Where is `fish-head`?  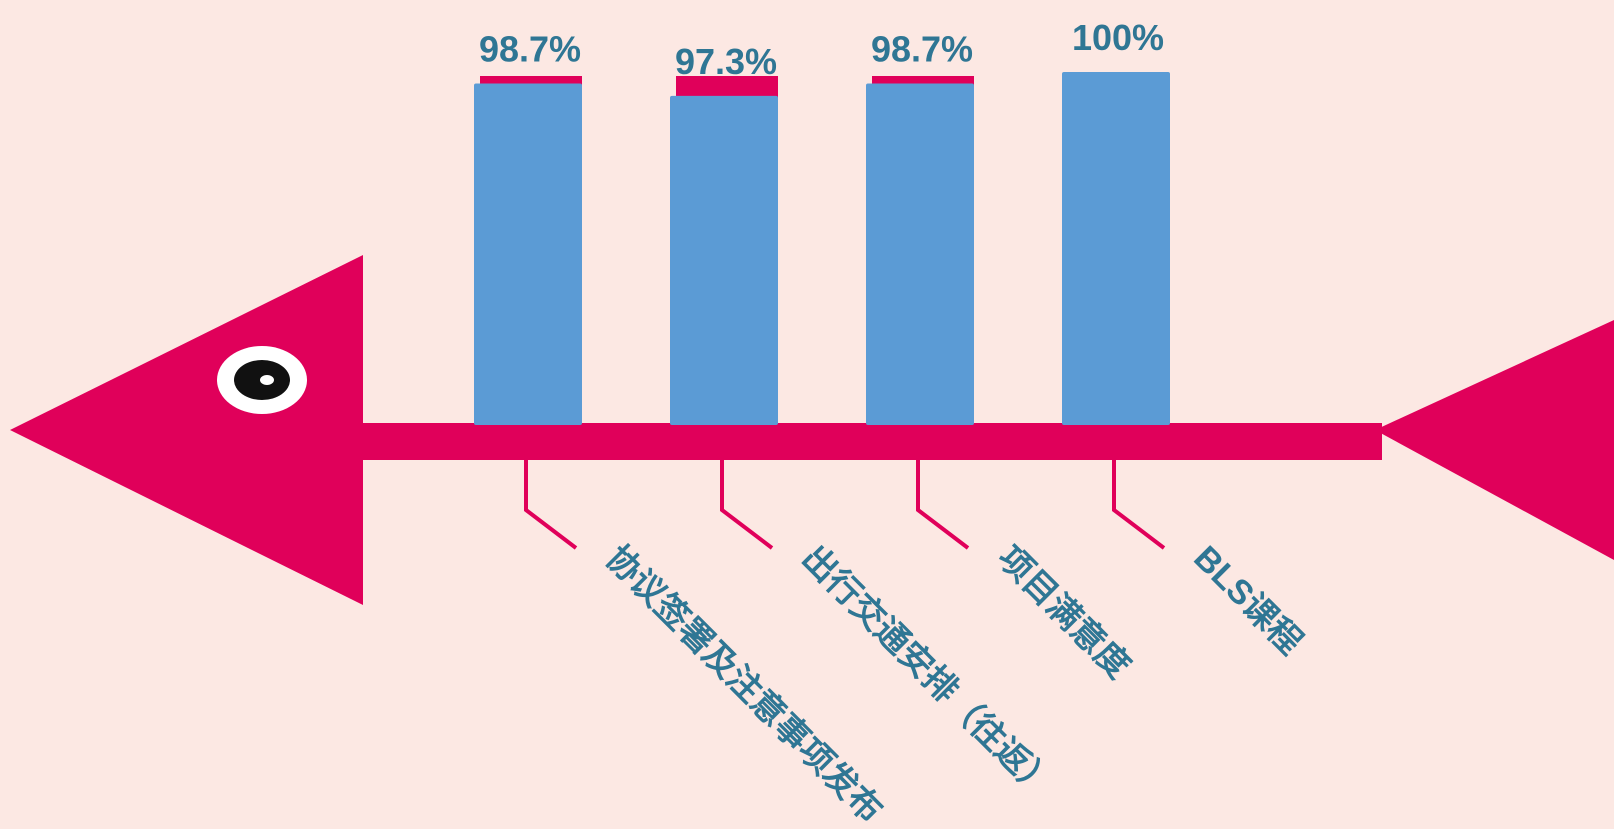 fish-head is located at coordinates (186, 430).